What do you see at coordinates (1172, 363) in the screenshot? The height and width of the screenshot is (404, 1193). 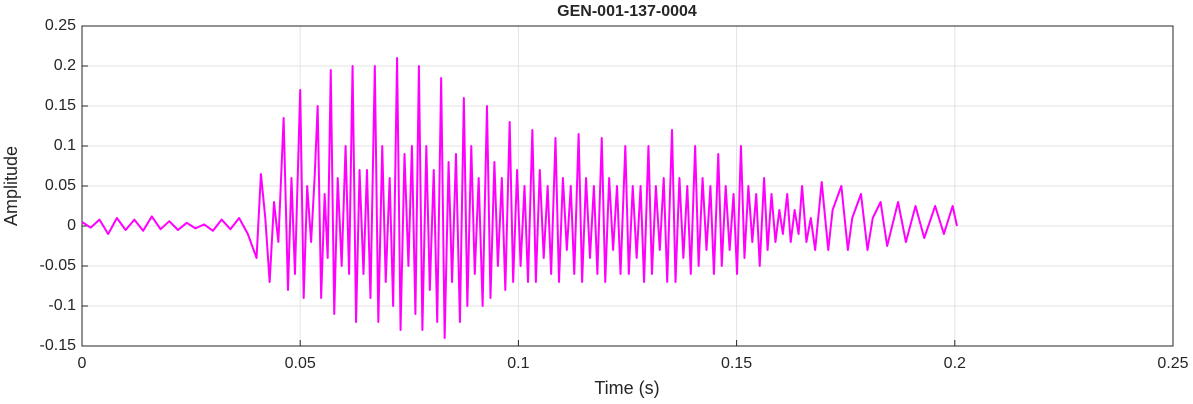 I see `x-tick-label: 0.25` at bounding box center [1172, 363].